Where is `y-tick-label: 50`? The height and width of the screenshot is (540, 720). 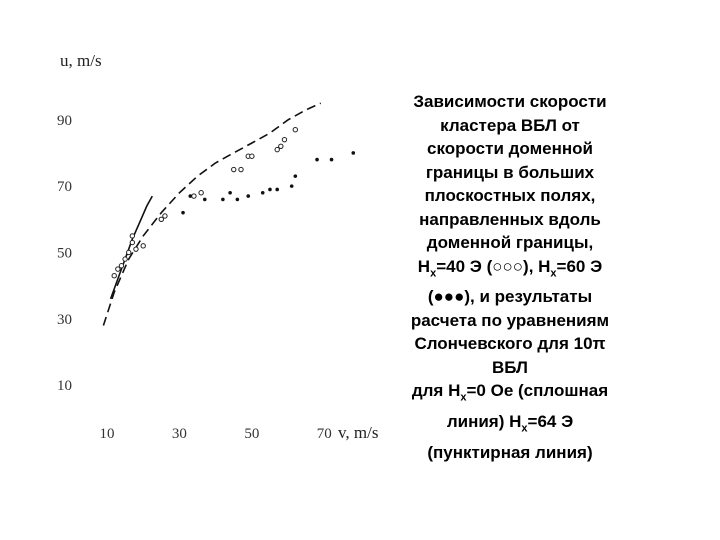 y-tick-label: 50 is located at coordinates (64, 253).